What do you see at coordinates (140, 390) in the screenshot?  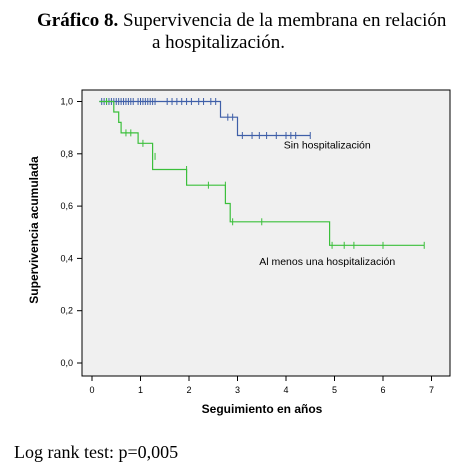 I see `x-tick-label: 1` at bounding box center [140, 390].